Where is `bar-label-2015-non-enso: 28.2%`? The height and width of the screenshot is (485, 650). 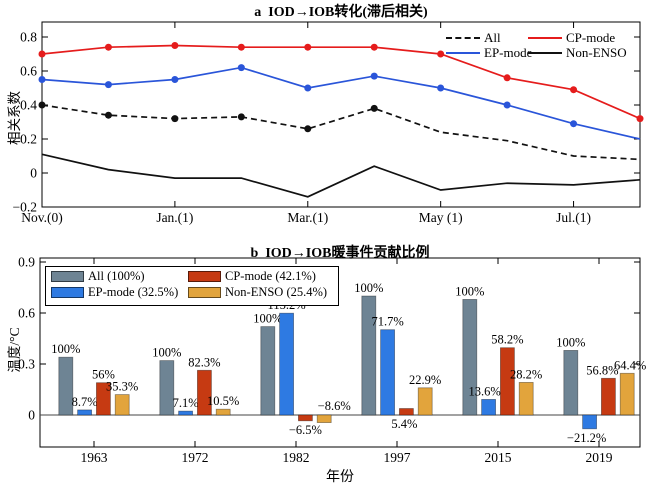
bar-label-2015-non-enso: 28.2% is located at coordinates (526, 374).